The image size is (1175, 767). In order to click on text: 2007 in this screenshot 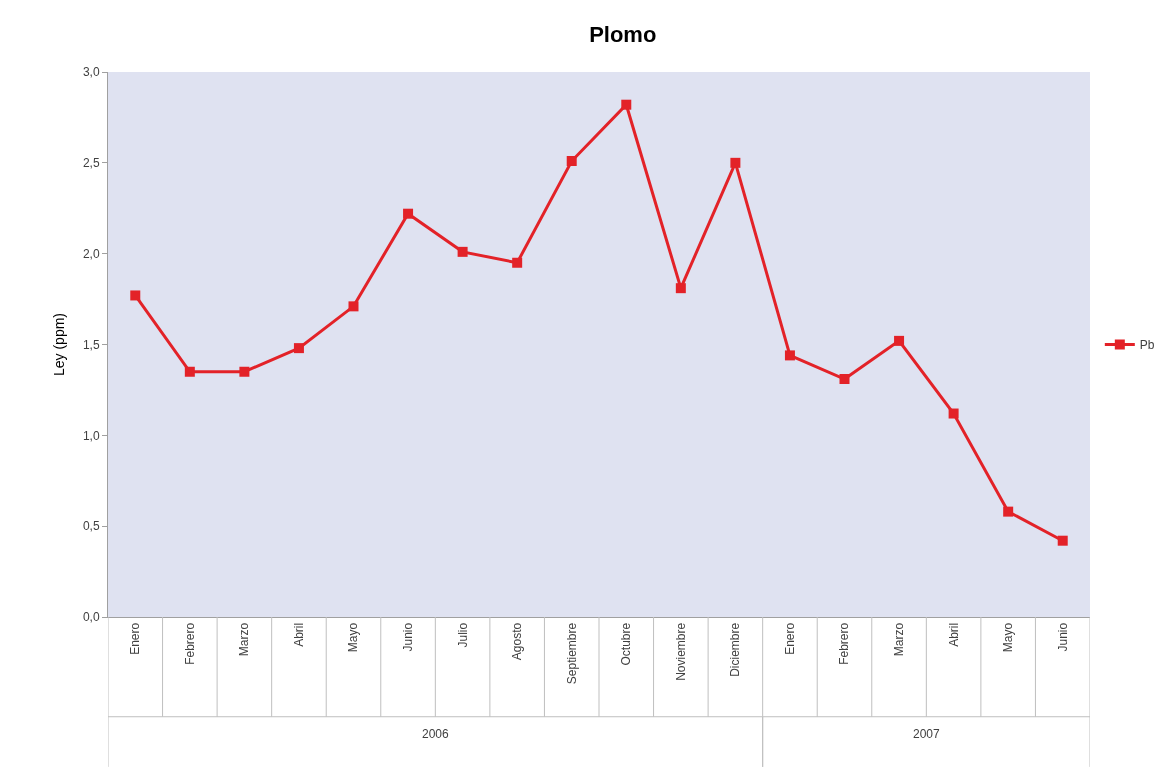, I will do `click(927, 734)`.